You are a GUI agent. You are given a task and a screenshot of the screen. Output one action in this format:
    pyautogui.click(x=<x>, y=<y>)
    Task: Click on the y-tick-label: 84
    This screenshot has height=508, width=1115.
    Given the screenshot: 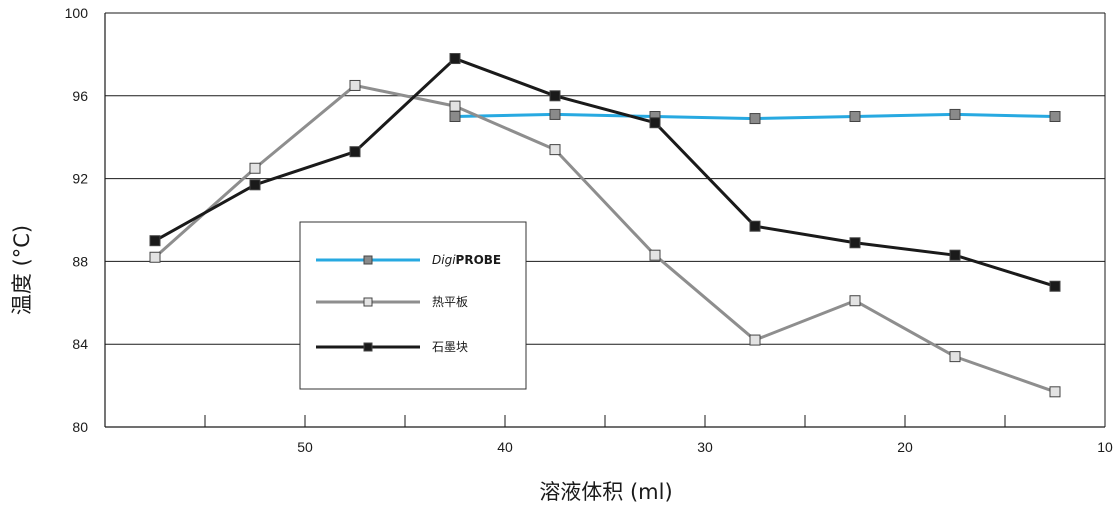 What is the action you would take?
    pyautogui.click(x=80, y=344)
    